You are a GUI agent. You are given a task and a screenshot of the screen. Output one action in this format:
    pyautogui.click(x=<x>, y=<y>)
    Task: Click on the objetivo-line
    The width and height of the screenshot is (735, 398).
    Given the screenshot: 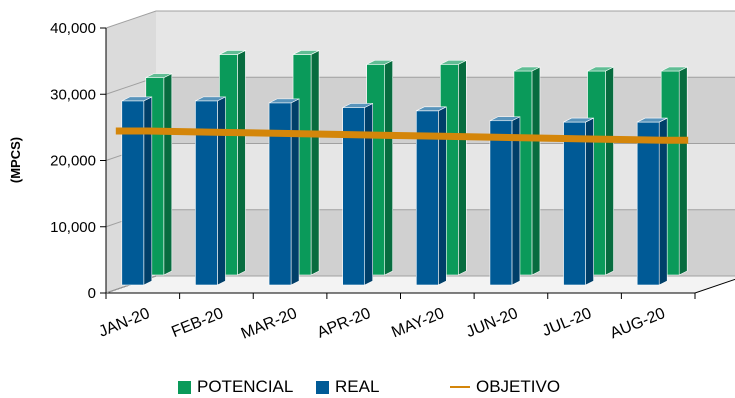 What is the action you would take?
    pyautogui.click(x=402, y=135)
    